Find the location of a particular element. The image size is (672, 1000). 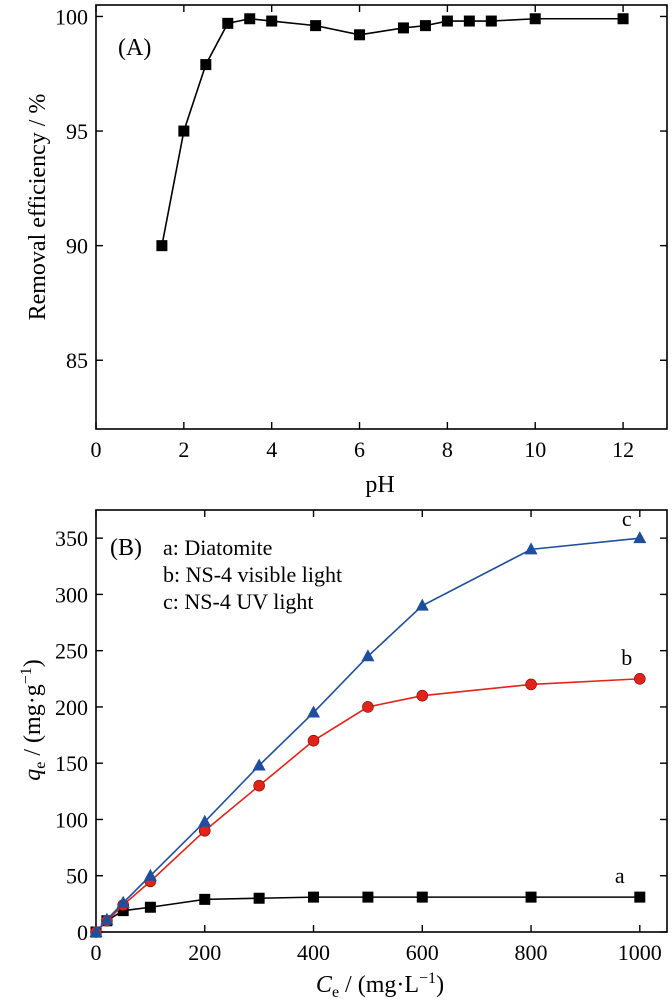

panel-a-label: (A) is located at coordinates (134, 48).